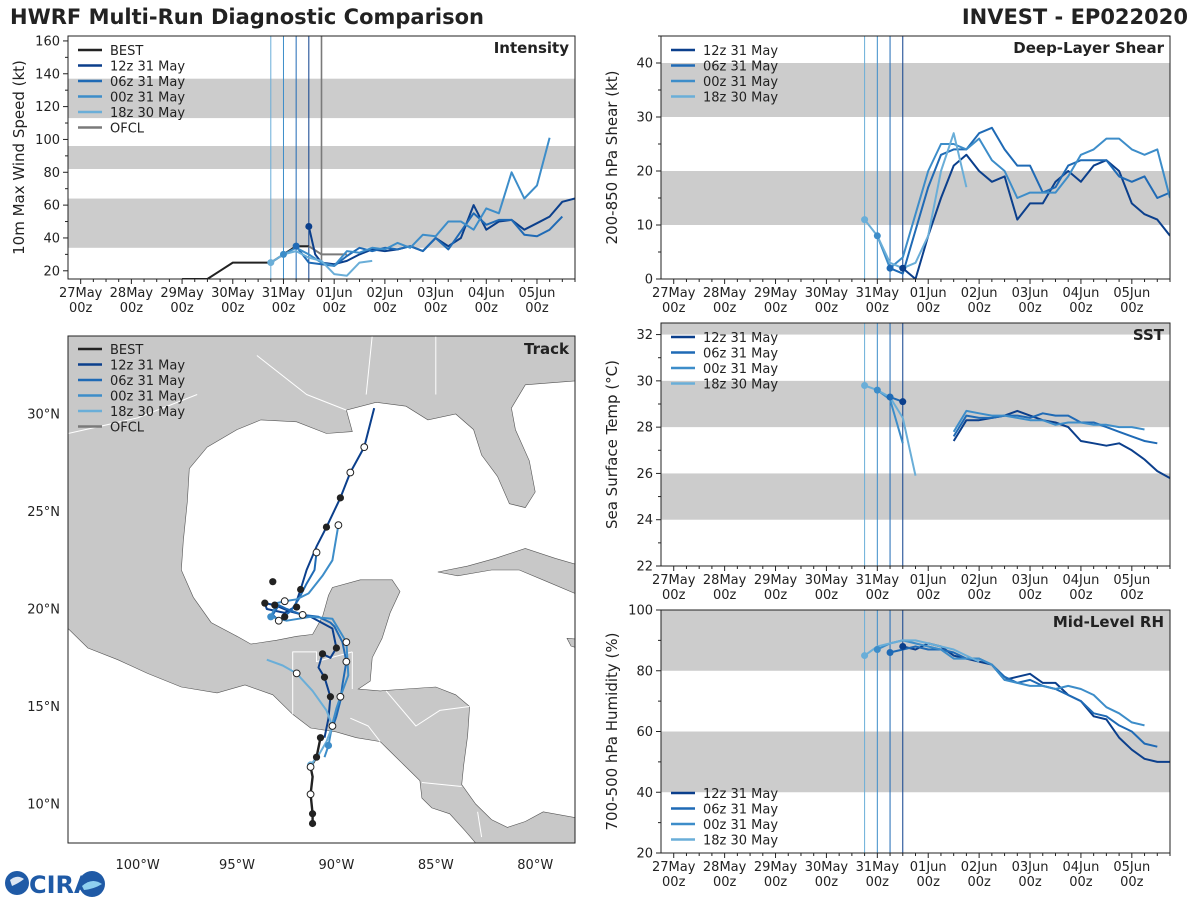 The width and height of the screenshot is (1200, 900). Describe the element at coordinates (1036, 216) in the screenshot. I see `shear-series-12z-31-may` at that location.